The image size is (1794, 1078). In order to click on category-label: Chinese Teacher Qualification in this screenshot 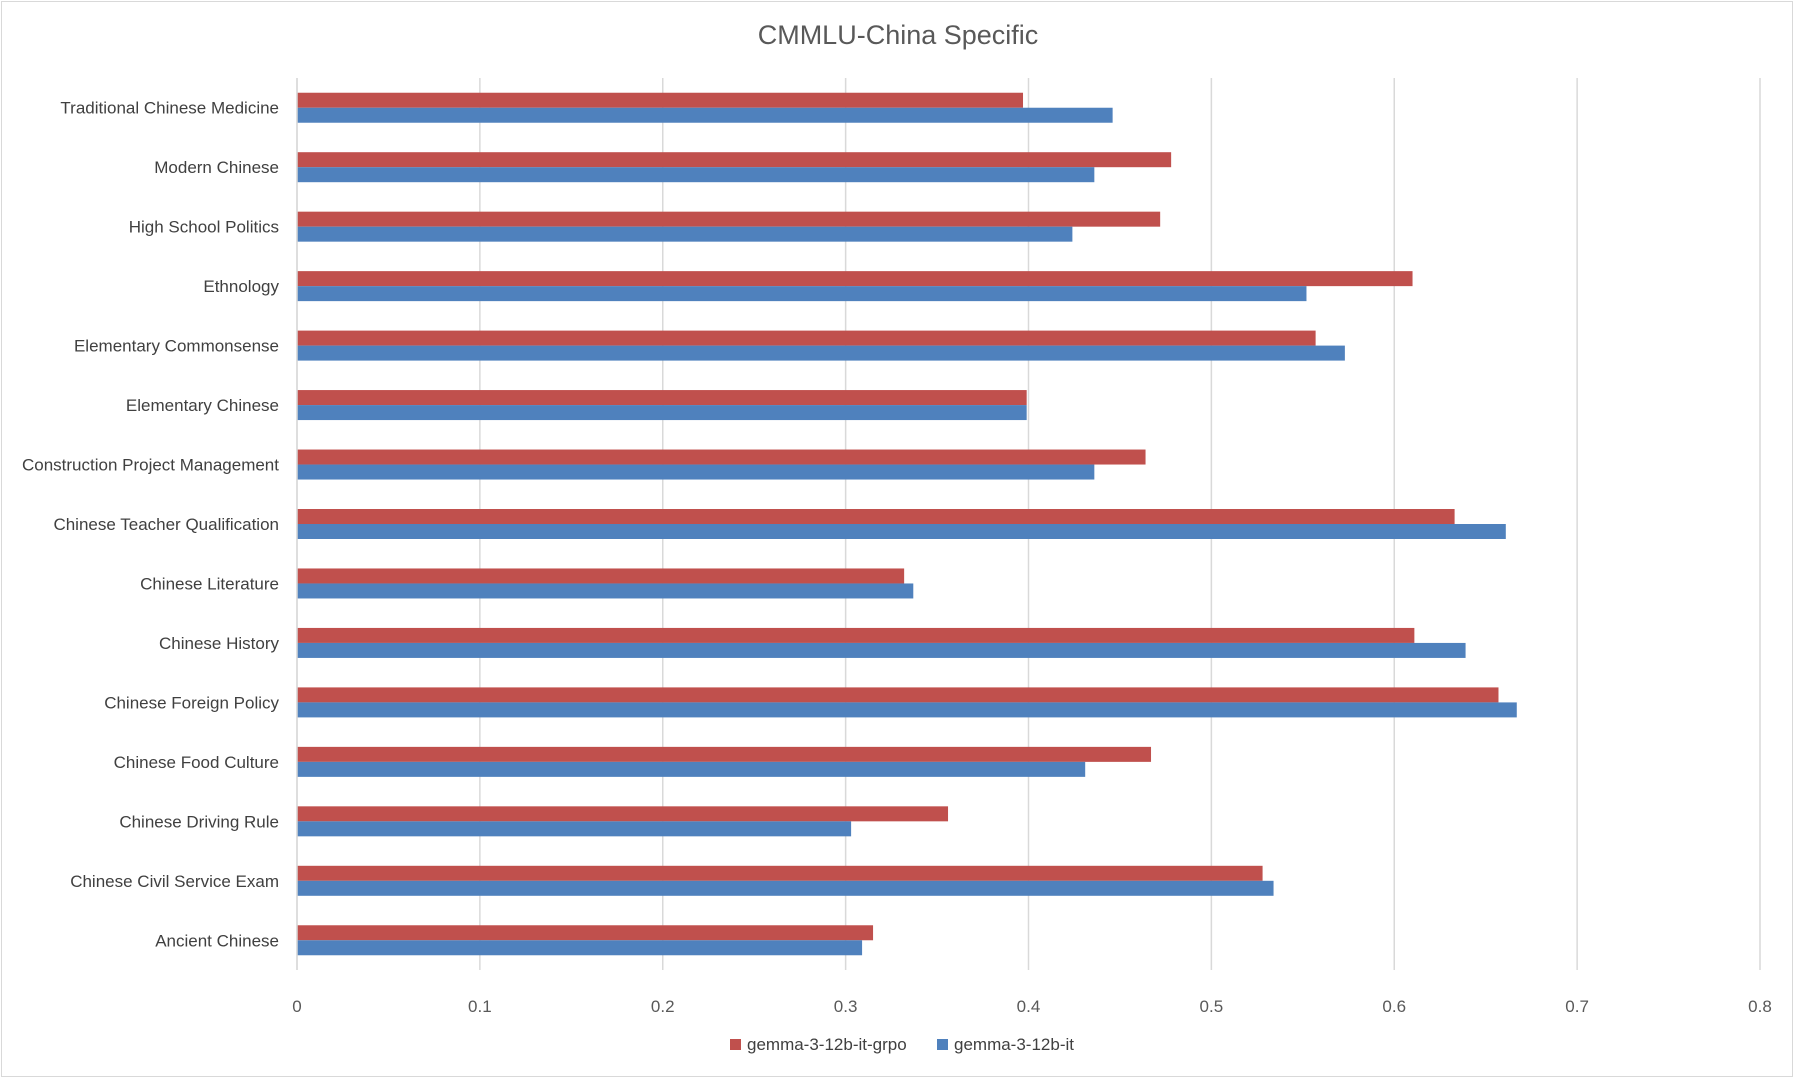, I will do `click(166, 524)`.